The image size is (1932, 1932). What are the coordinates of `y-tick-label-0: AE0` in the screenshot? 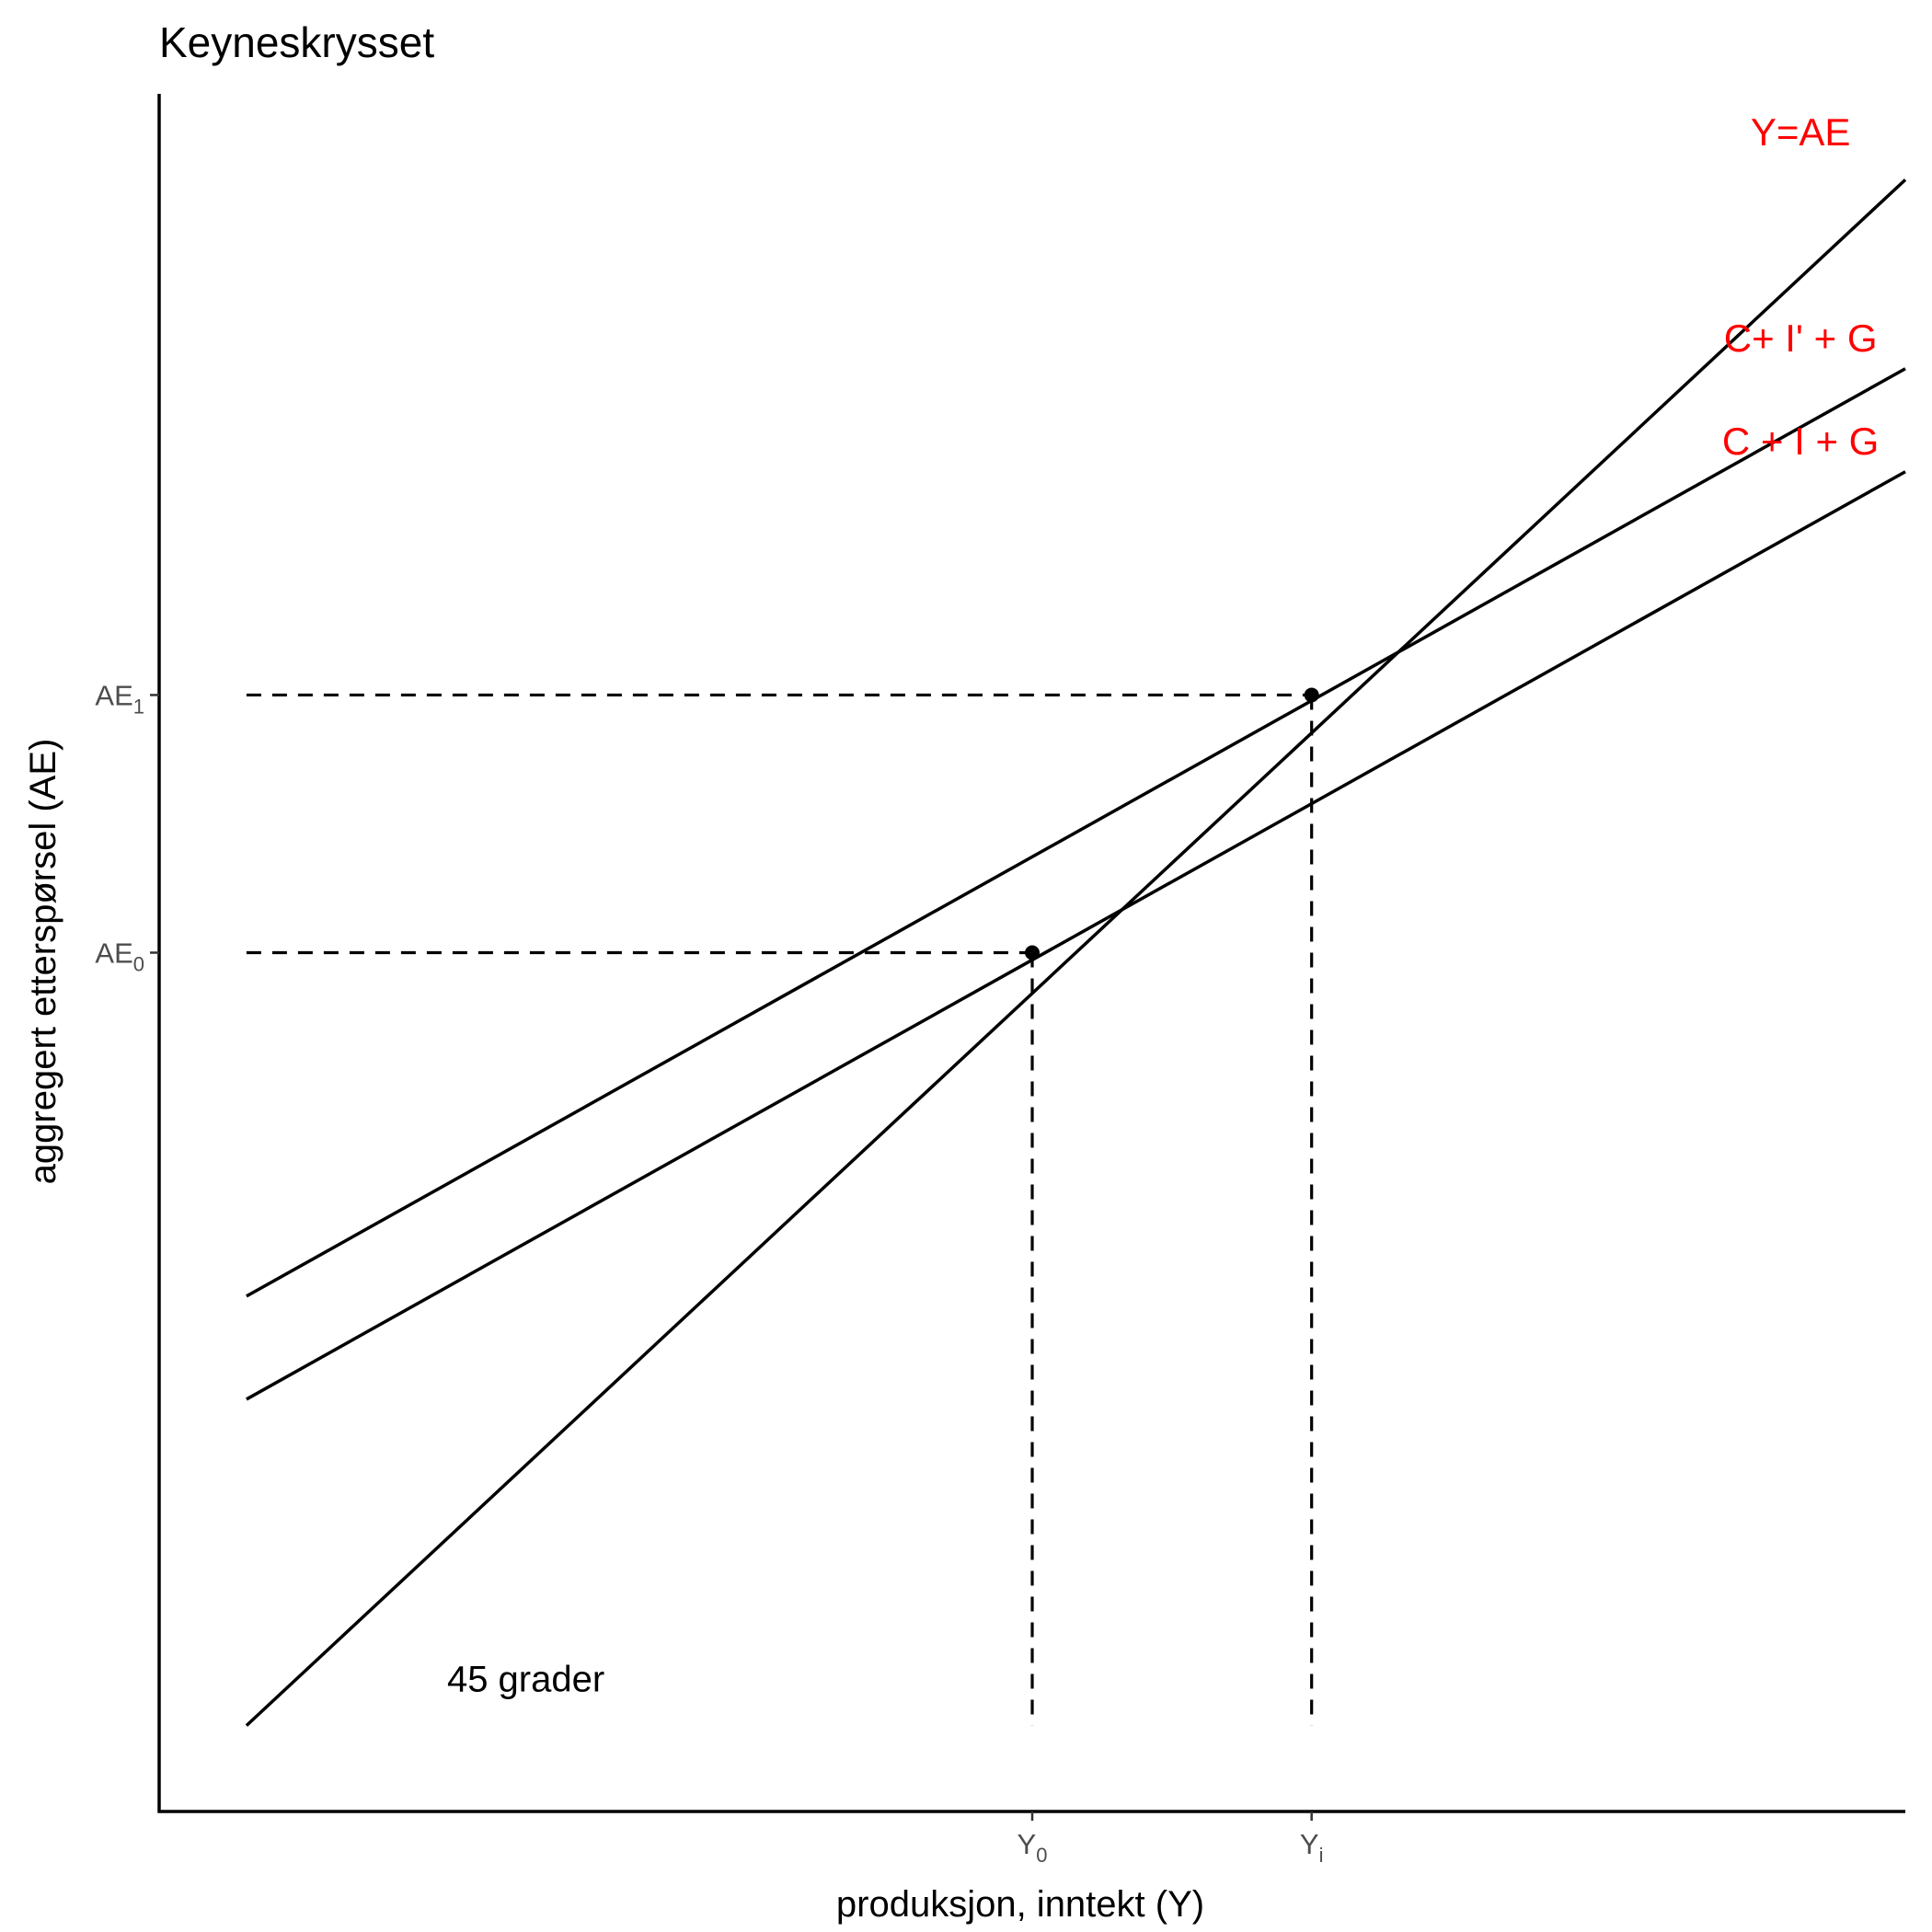 It's located at (120, 956).